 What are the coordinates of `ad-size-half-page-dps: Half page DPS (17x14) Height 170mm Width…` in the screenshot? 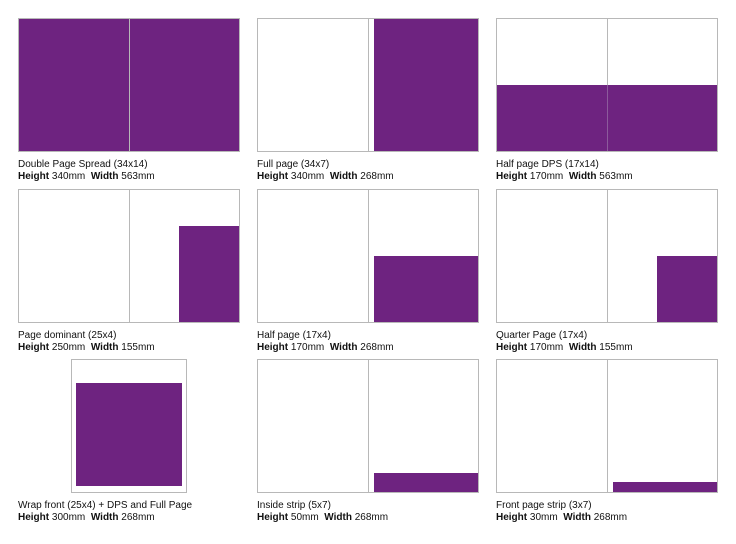 It's located at (607, 100).